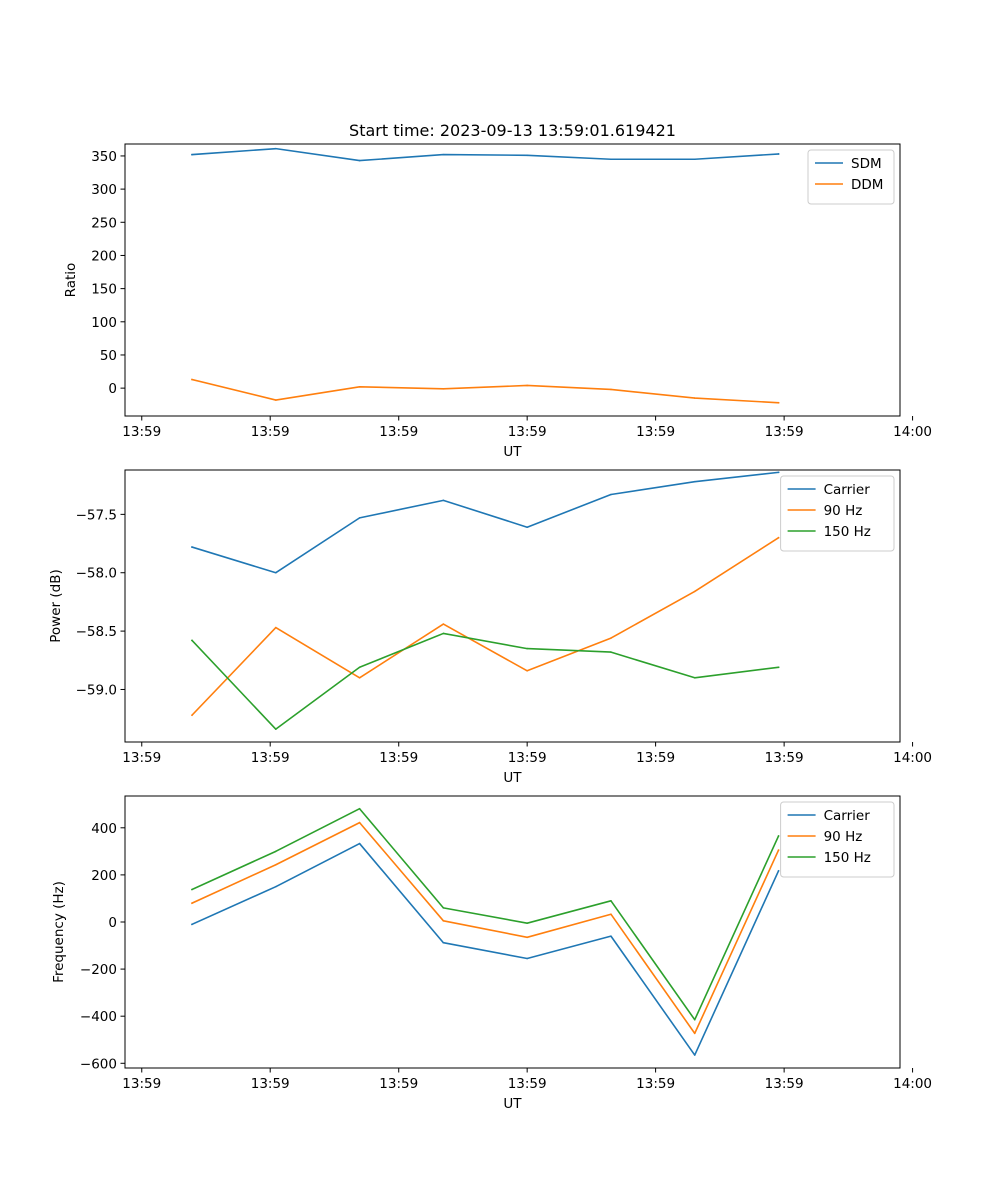 This screenshot has width=1000, height=1200. Describe the element at coordinates (104, 876) in the screenshot. I see `y-tick-label: 200` at that location.